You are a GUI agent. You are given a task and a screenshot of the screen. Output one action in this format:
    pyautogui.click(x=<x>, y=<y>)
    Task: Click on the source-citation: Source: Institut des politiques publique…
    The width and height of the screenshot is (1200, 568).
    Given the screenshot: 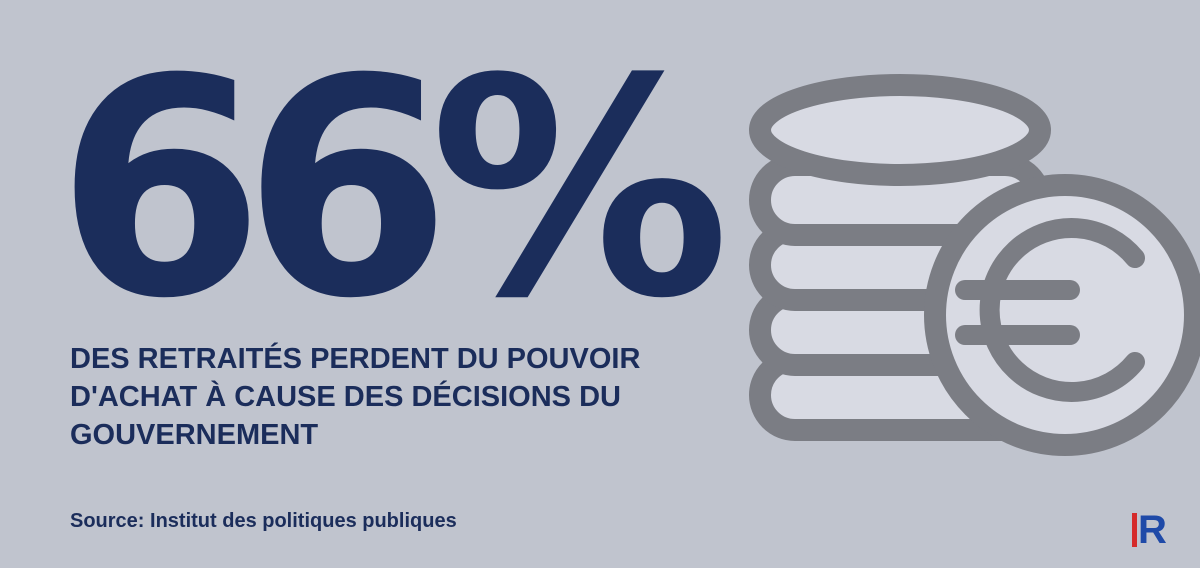 What is the action you would take?
    pyautogui.click(x=263, y=521)
    